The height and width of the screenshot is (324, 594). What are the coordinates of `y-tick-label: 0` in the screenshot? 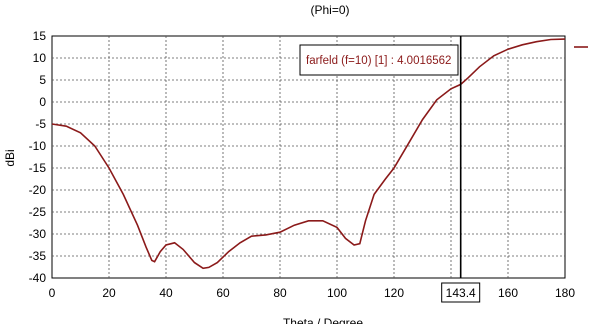 It's located at (42, 102).